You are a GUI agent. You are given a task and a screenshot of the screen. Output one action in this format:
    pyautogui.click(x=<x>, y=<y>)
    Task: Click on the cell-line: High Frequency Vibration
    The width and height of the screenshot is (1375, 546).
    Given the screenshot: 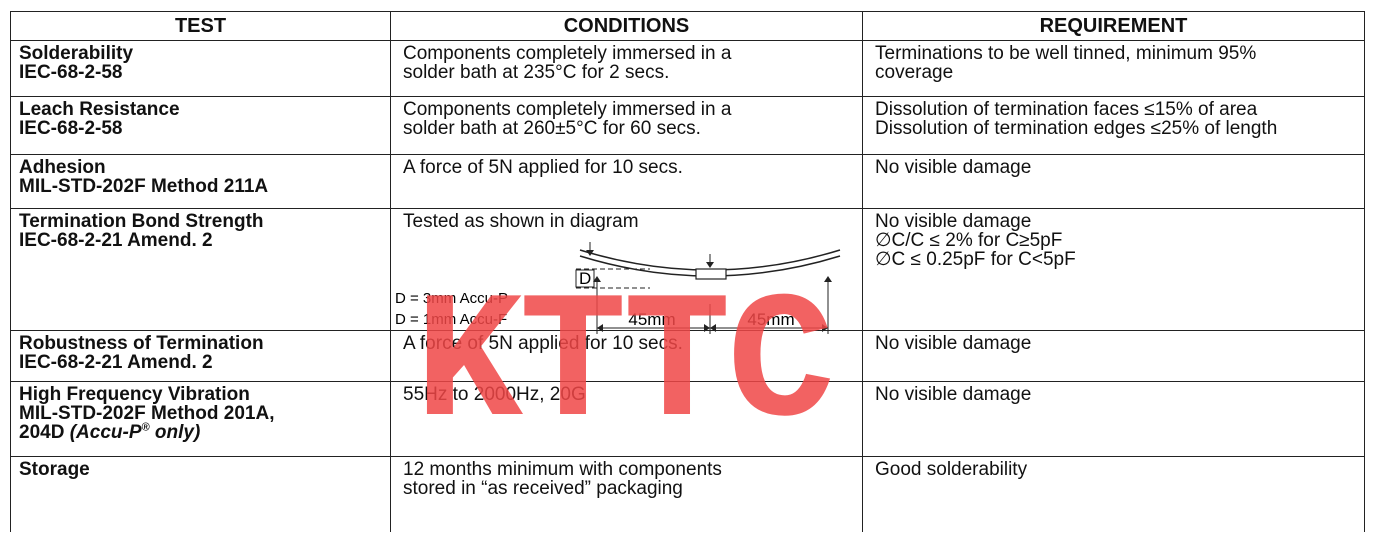 What is the action you would take?
    pyautogui.click(x=134, y=394)
    